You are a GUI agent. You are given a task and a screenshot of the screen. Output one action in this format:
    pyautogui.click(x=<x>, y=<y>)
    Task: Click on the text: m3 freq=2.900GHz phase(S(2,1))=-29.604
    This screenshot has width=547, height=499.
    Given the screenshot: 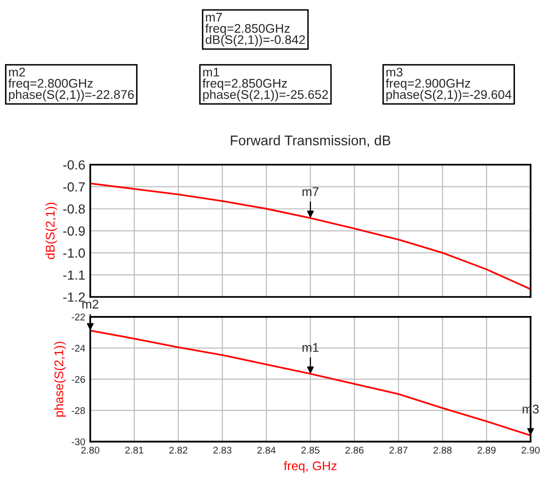 What is the action you would take?
    pyautogui.click(x=449, y=85)
    